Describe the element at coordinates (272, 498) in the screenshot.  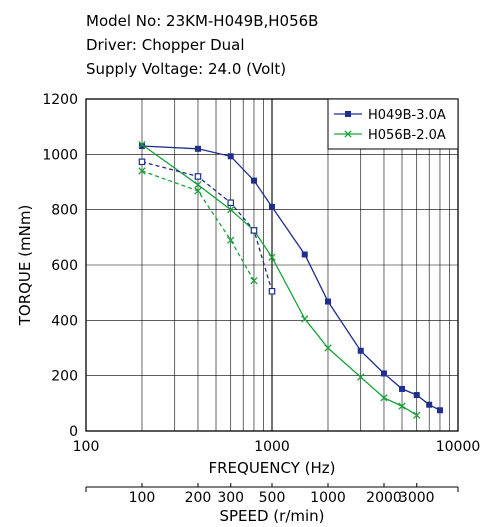
I see `speed-tick-label: 500` at that location.